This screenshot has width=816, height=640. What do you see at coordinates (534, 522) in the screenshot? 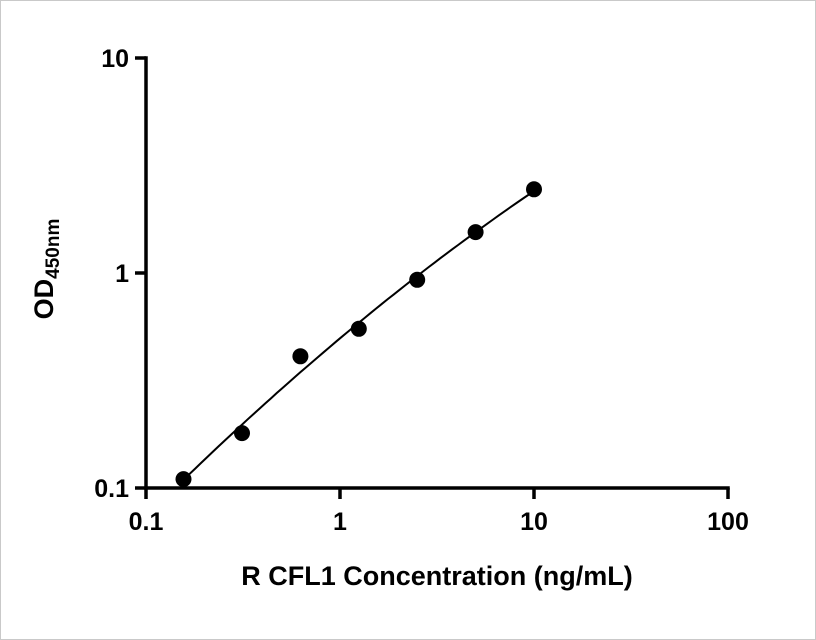
I see `x-tick-label: 10` at bounding box center [534, 522].